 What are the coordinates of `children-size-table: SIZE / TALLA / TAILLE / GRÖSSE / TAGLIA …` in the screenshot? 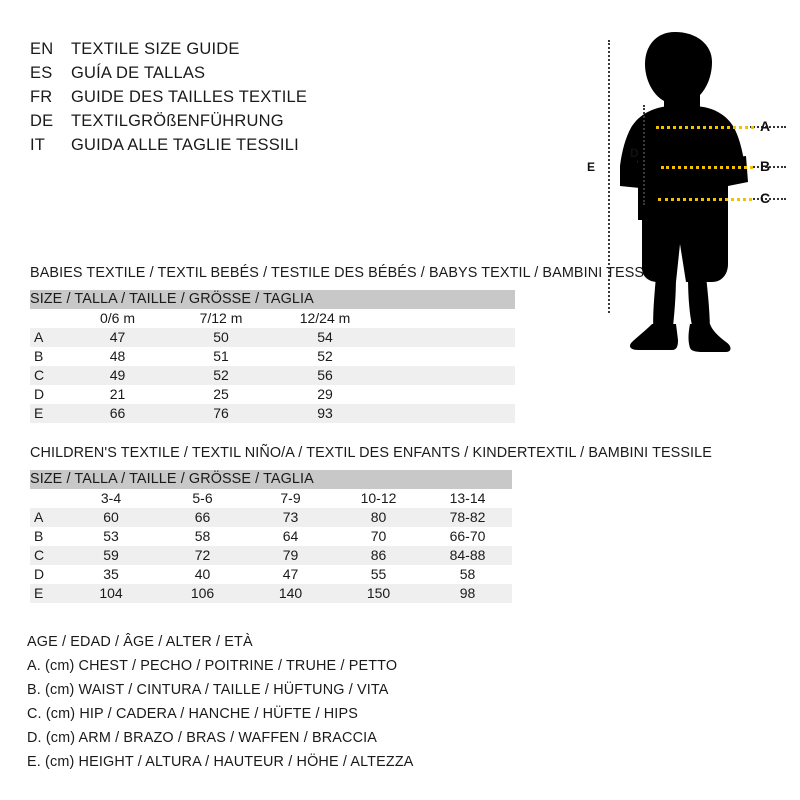 It's located at (271, 536).